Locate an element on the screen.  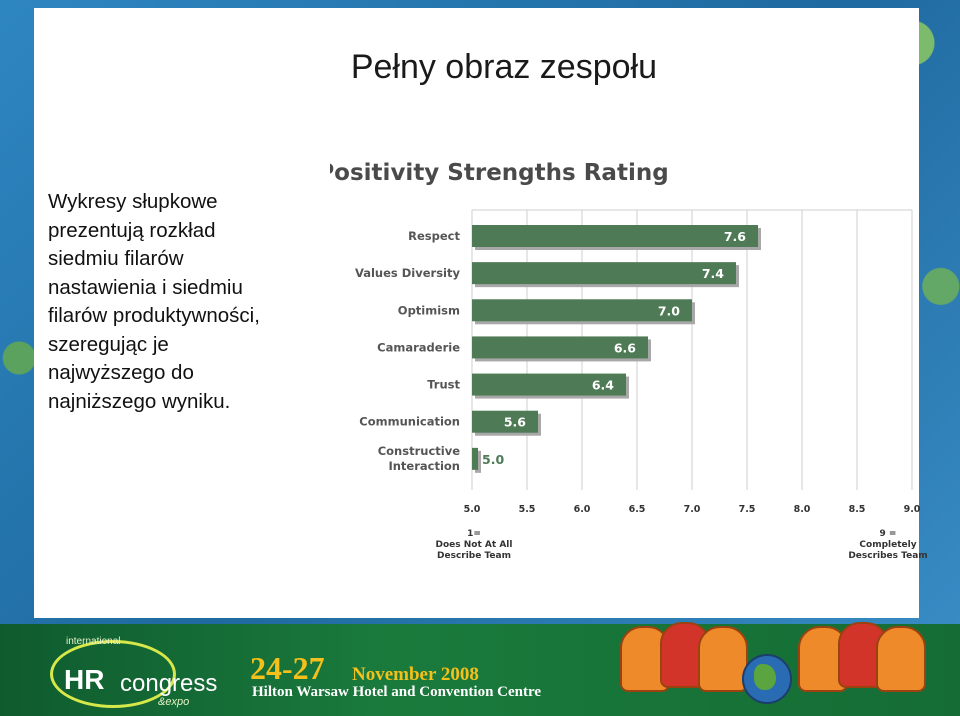
chart-title: Positivity Strengths Rating is located at coordinates (499, 173).